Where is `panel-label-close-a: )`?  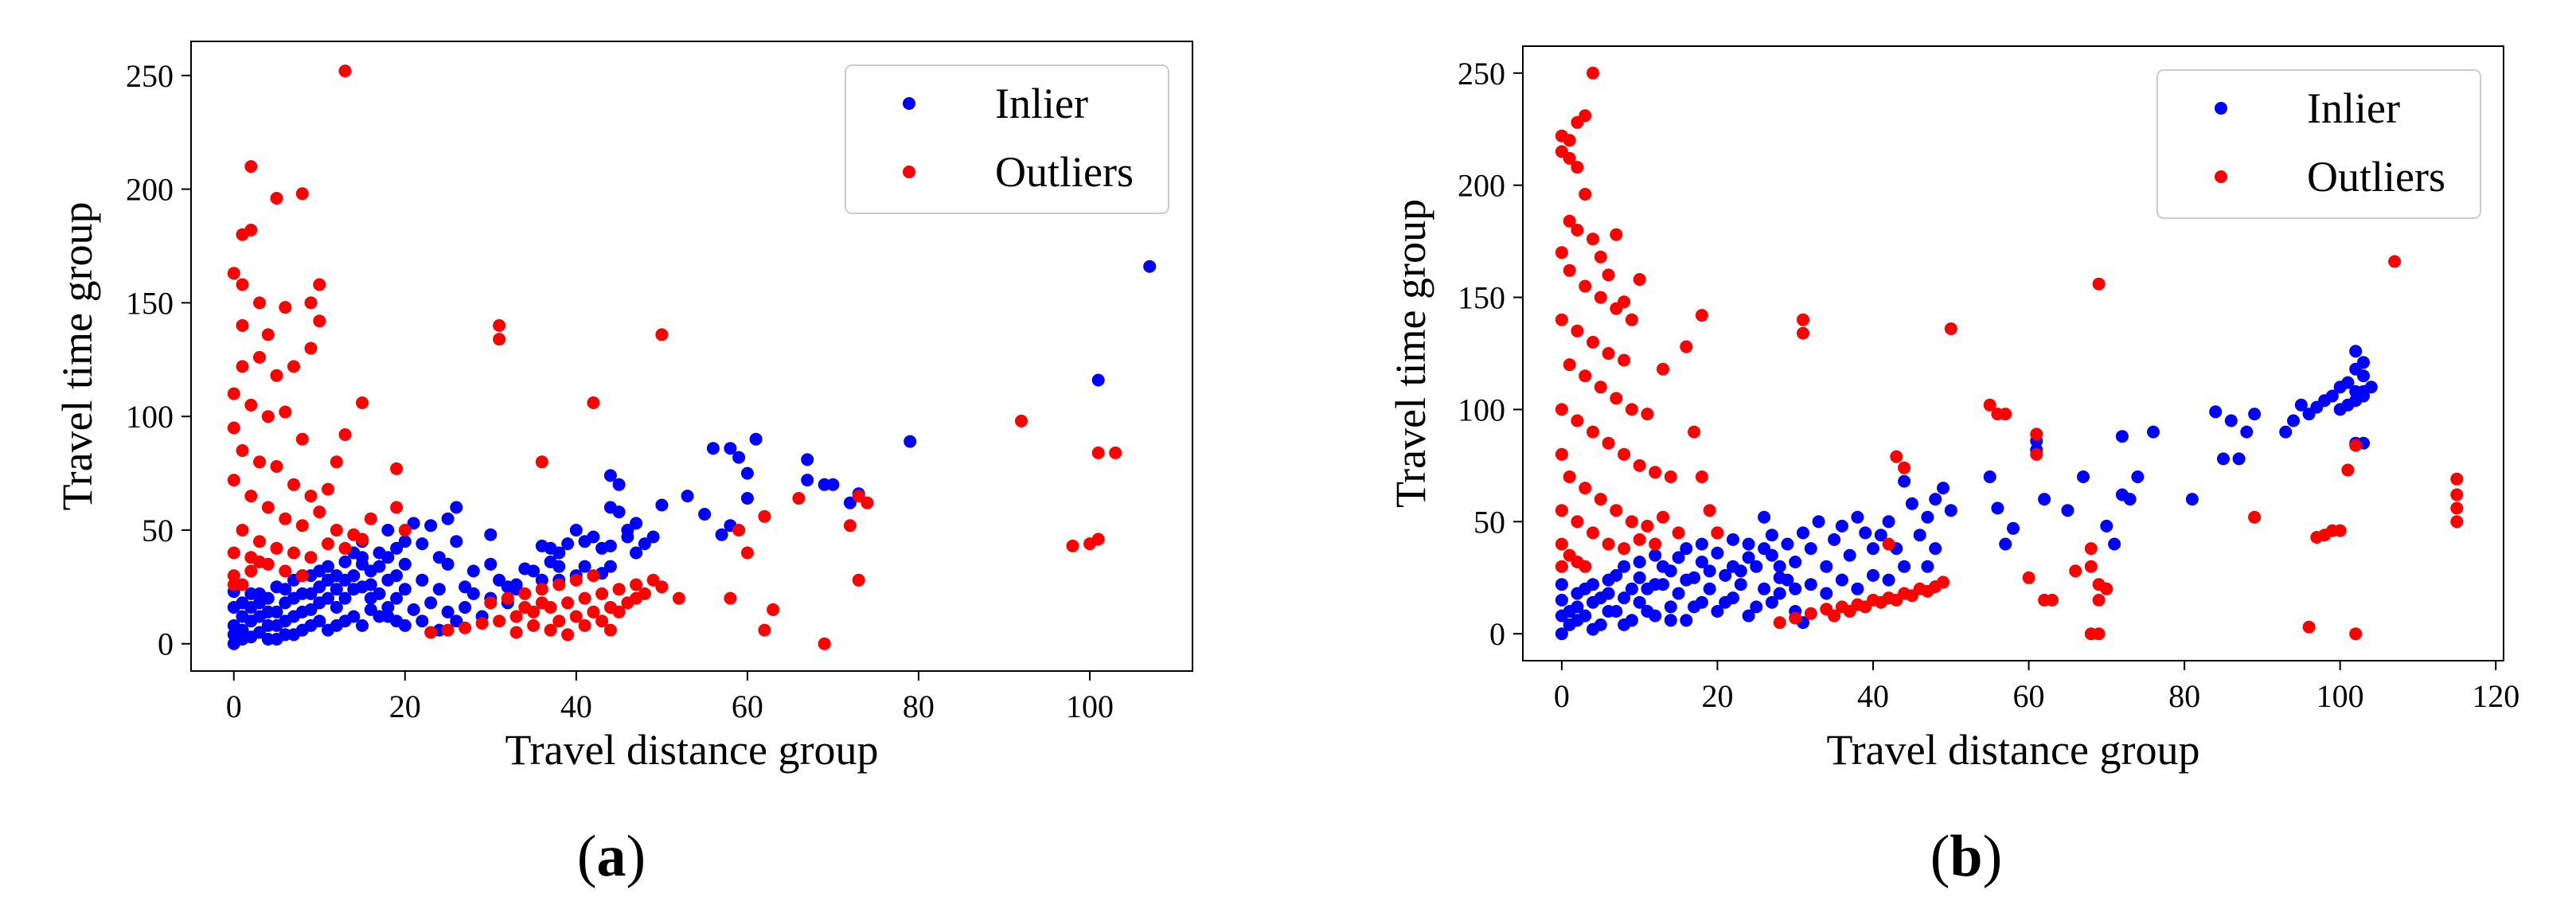
panel-label-close-a: ) is located at coordinates (636, 856).